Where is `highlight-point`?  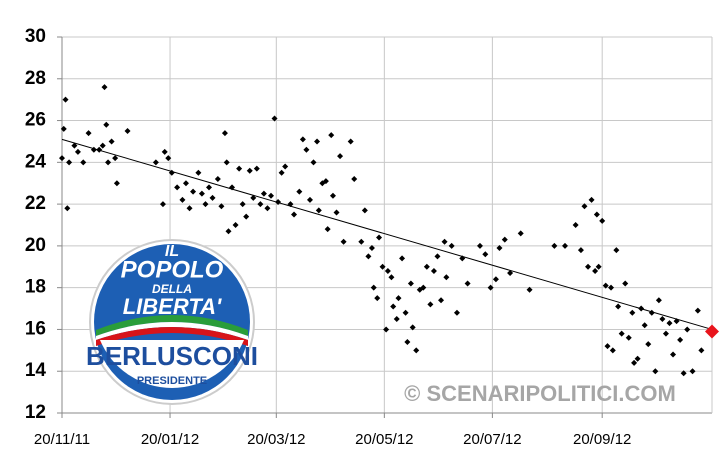 highlight-point is located at coordinates (712, 331).